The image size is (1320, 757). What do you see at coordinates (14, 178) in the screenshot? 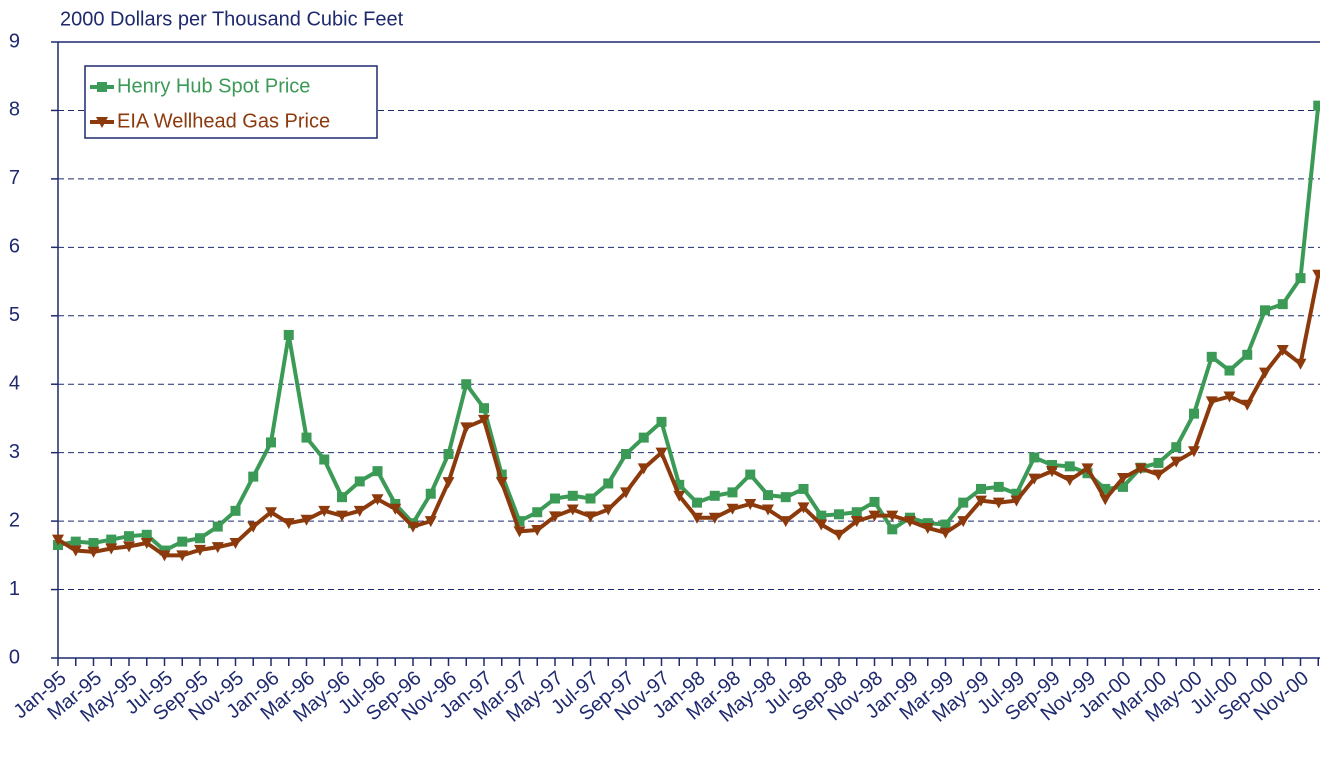
I see `y-tick-label: 7` at bounding box center [14, 178].